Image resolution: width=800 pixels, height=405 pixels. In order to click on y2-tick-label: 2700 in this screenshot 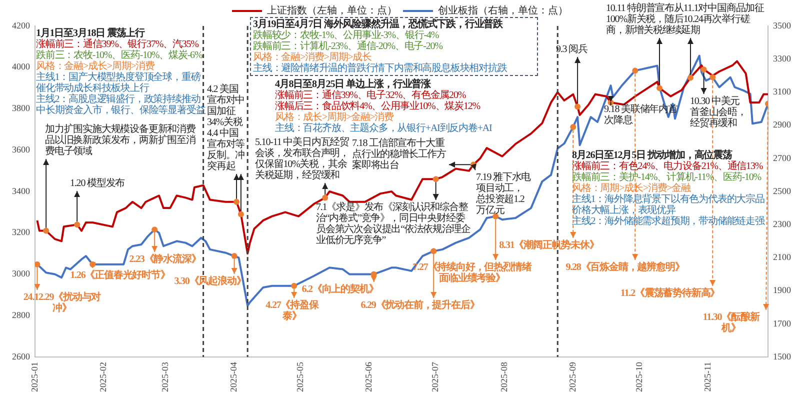, I will do `click(782, 157)`.